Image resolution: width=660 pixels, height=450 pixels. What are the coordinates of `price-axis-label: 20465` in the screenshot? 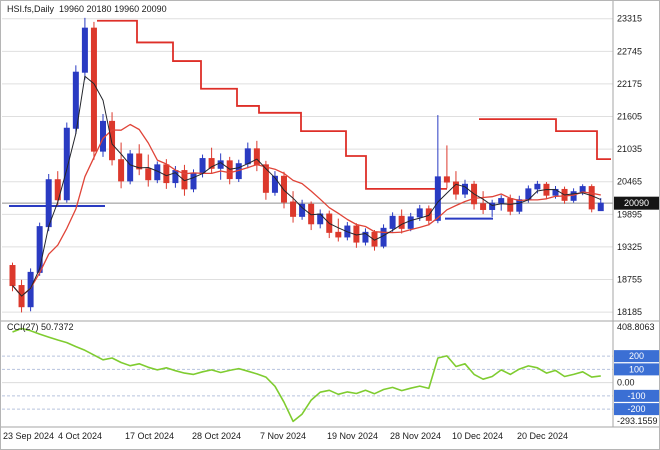 It's located at (629, 182).